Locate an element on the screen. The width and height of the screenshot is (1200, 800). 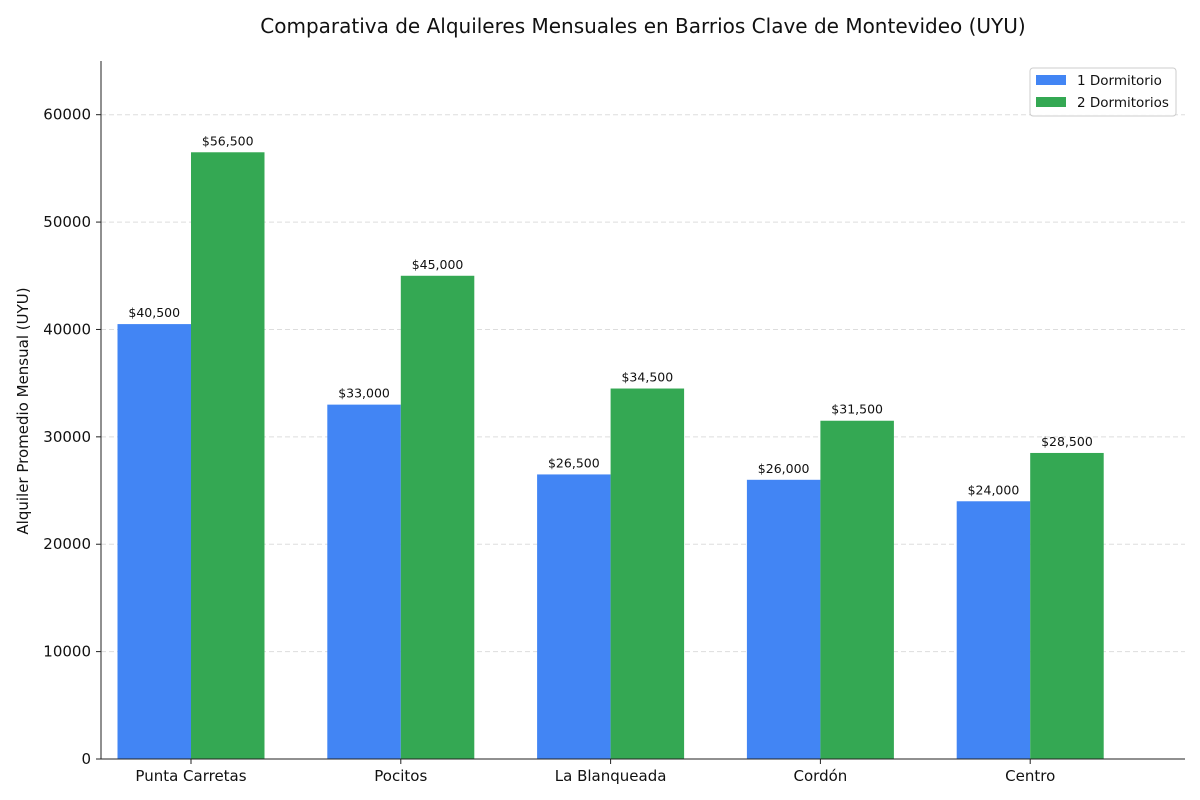
legend-box is located at coordinates (1103, 92).